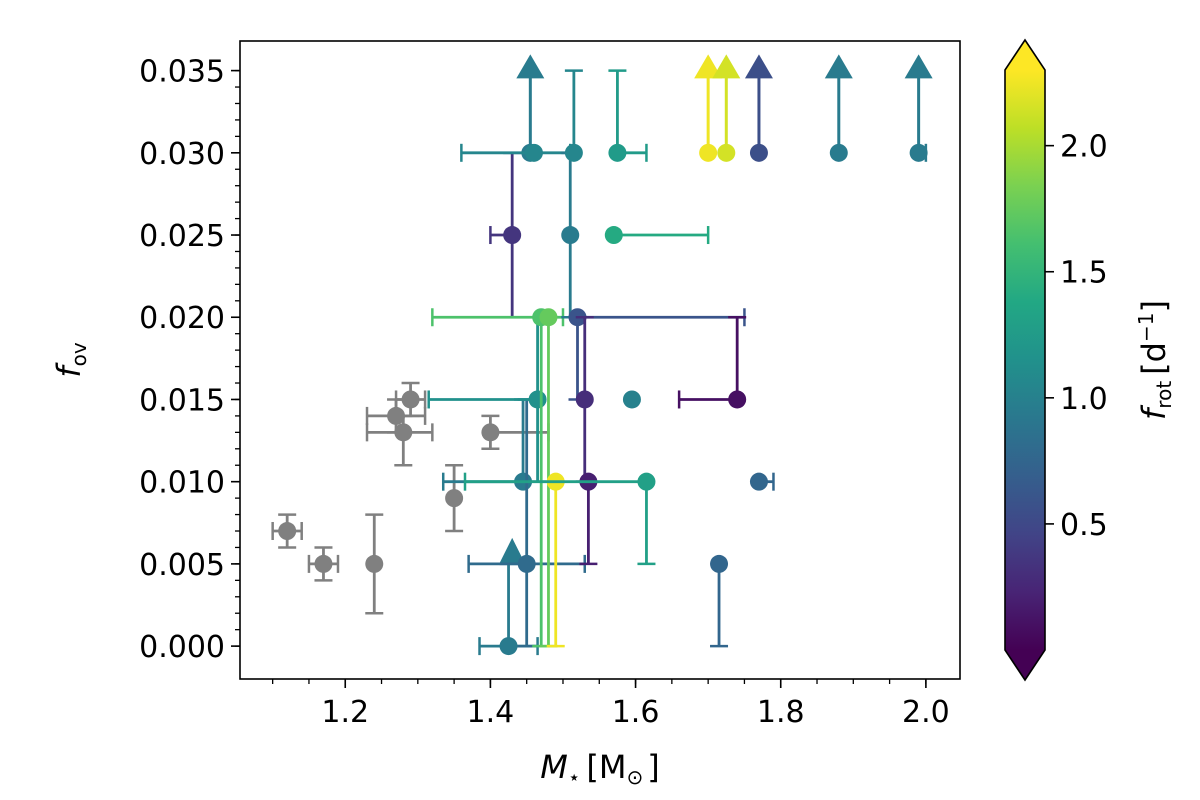  What do you see at coordinates (599, 768) in the screenshot?
I see `x-axis-label: M⋆ [M⊙]` at bounding box center [599, 768].